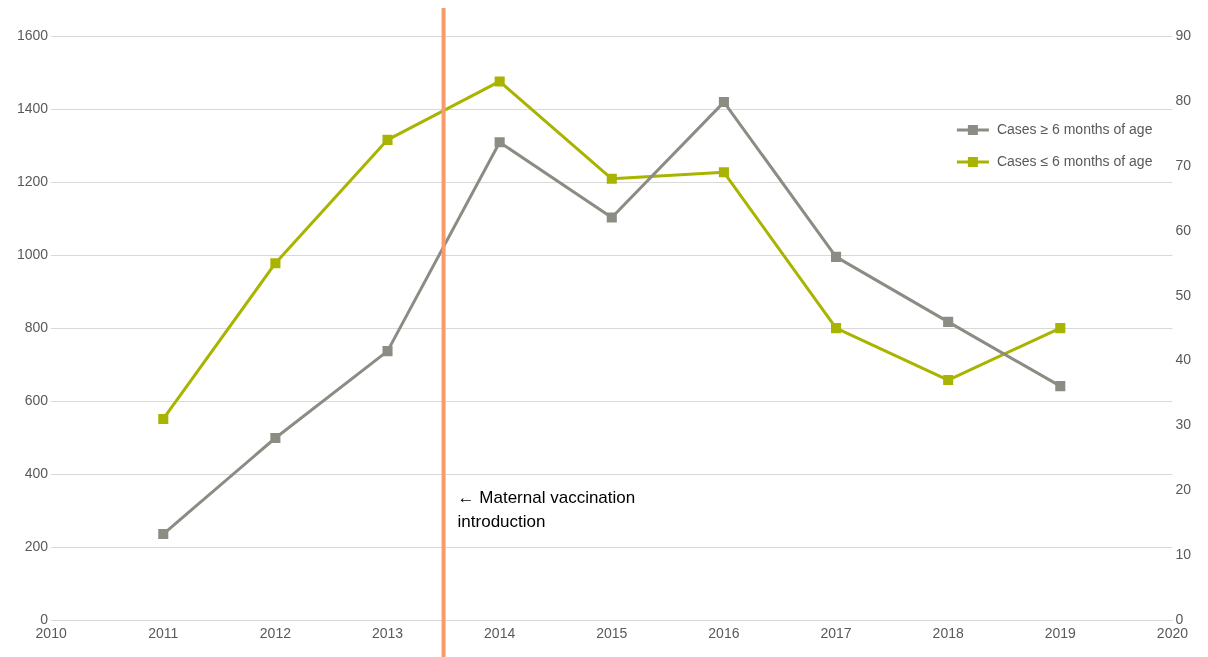 The height and width of the screenshot is (657, 1208). Describe the element at coordinates (1172, 633) in the screenshot. I see `x-tick-label: 2020` at that location.